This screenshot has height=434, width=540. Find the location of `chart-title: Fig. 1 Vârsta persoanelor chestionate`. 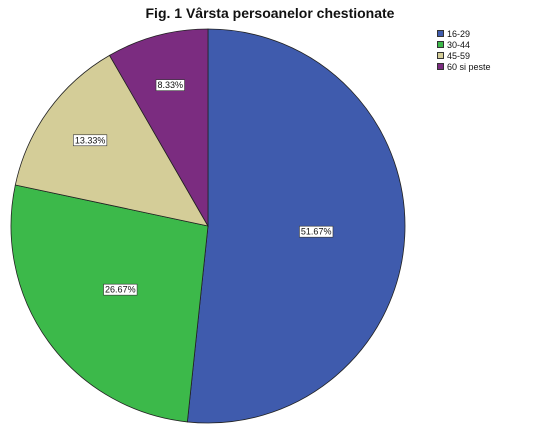

chart-title: Fig. 1 Vârsta persoanelor chestionate is located at coordinates (270, 13).